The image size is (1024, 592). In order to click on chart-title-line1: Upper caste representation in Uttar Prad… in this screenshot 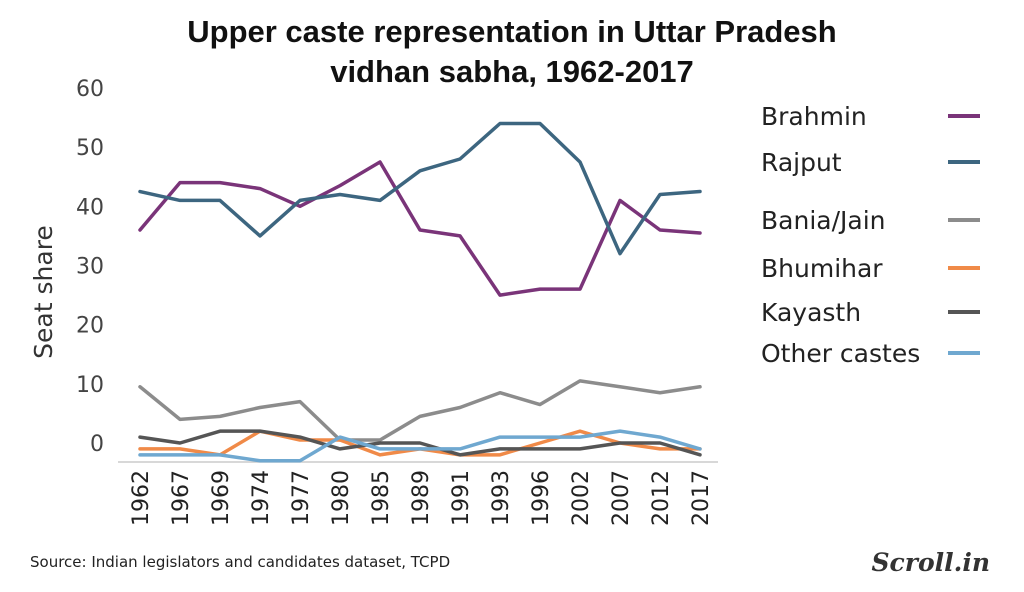, I will do `click(512, 31)`.